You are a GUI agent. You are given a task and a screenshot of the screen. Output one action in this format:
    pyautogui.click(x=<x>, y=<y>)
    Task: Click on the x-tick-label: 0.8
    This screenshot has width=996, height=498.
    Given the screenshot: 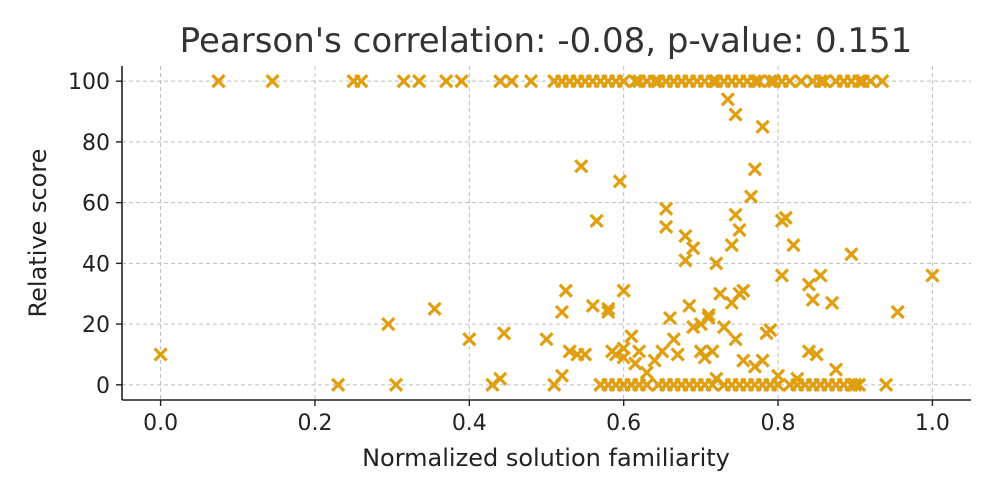 What is the action you would take?
    pyautogui.click(x=778, y=423)
    